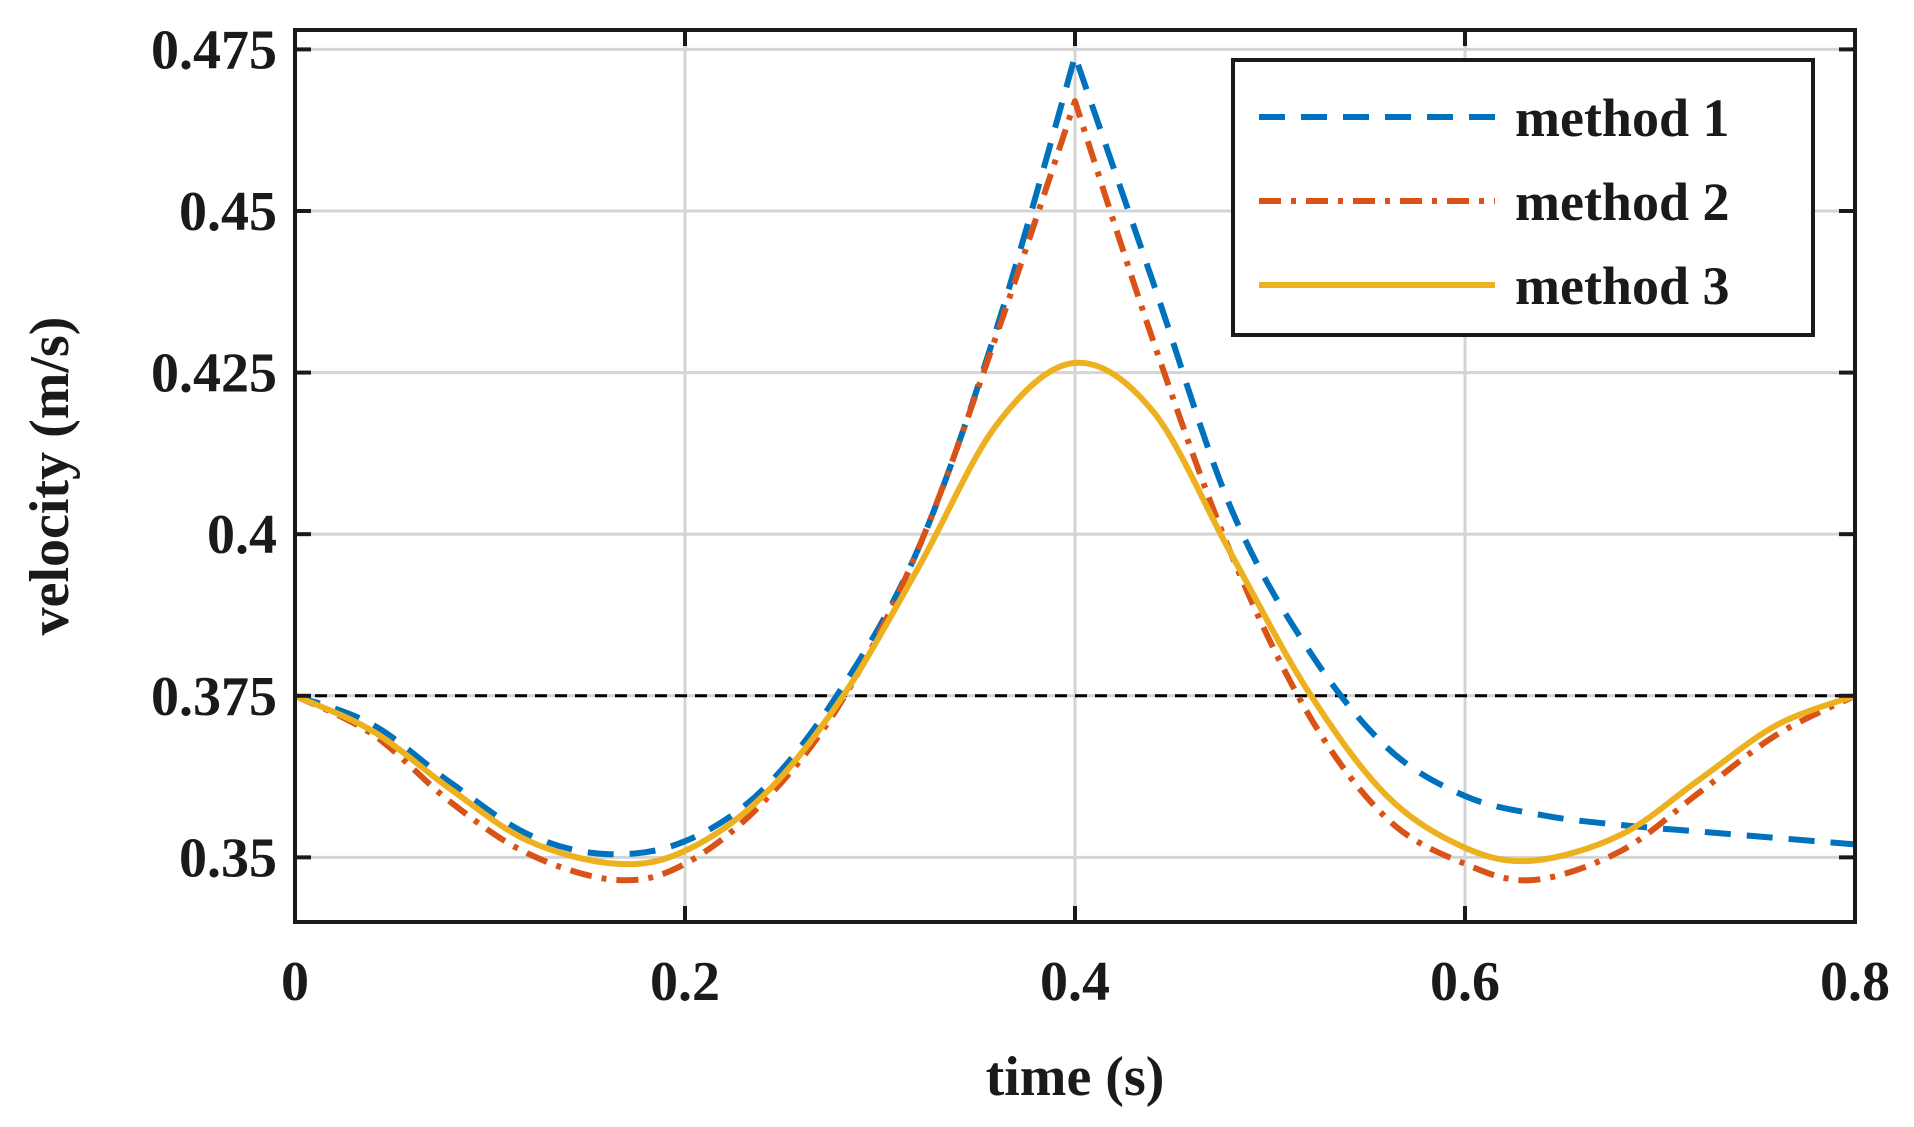 This screenshot has width=1914, height=1127. What do you see at coordinates (242, 535) in the screenshot?
I see `y-tick-label-2: 0.4` at bounding box center [242, 535].